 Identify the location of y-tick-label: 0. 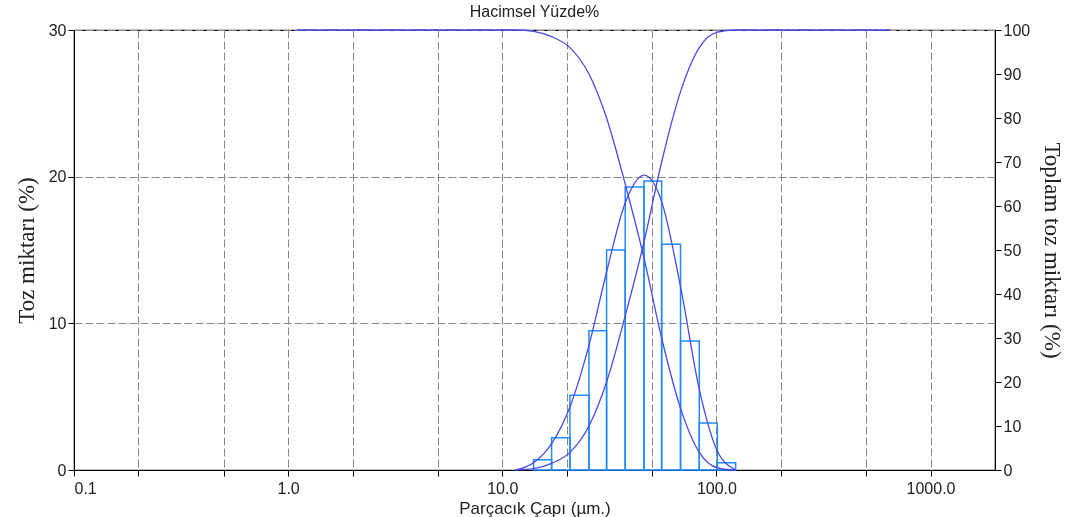
(62, 470).